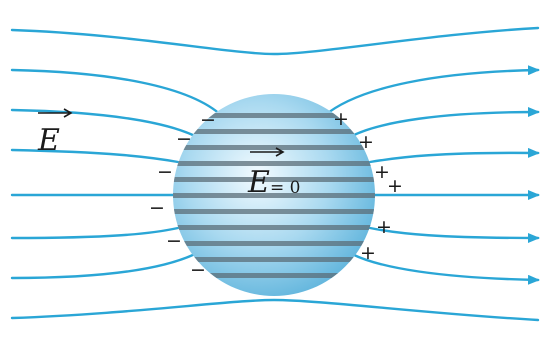 This screenshot has width=550, height=338. What do you see at coordinates (48, 140) in the screenshot?
I see `external-field-symbol: E` at bounding box center [48, 140].